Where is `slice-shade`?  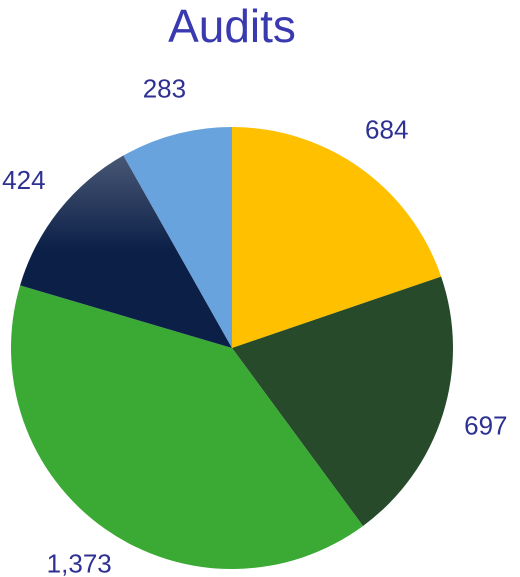 slice-shade is located at coordinates (126, 251).